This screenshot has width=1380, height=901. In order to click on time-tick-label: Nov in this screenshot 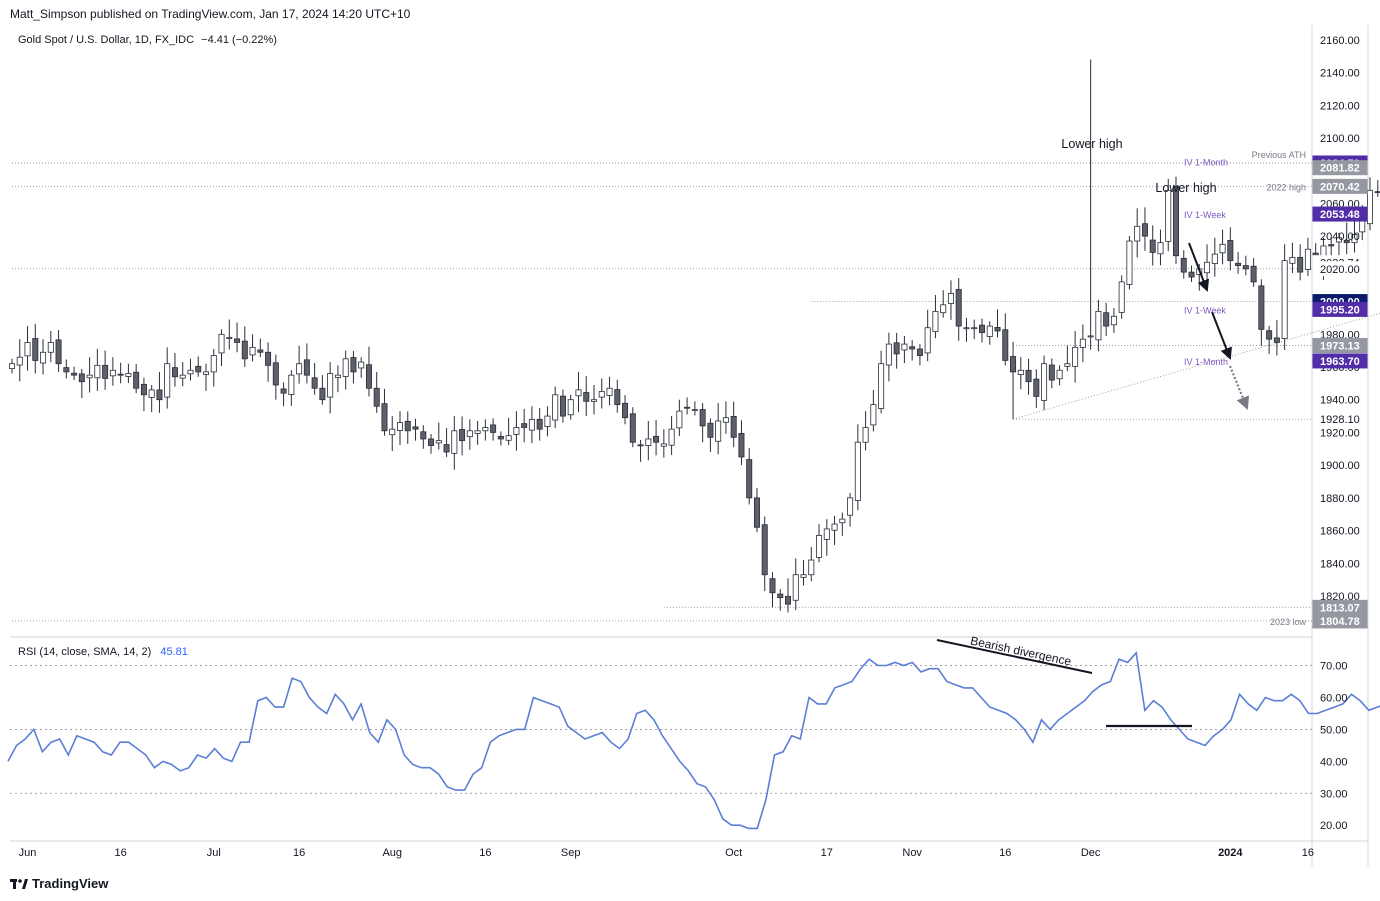, I will do `click(912, 853)`.